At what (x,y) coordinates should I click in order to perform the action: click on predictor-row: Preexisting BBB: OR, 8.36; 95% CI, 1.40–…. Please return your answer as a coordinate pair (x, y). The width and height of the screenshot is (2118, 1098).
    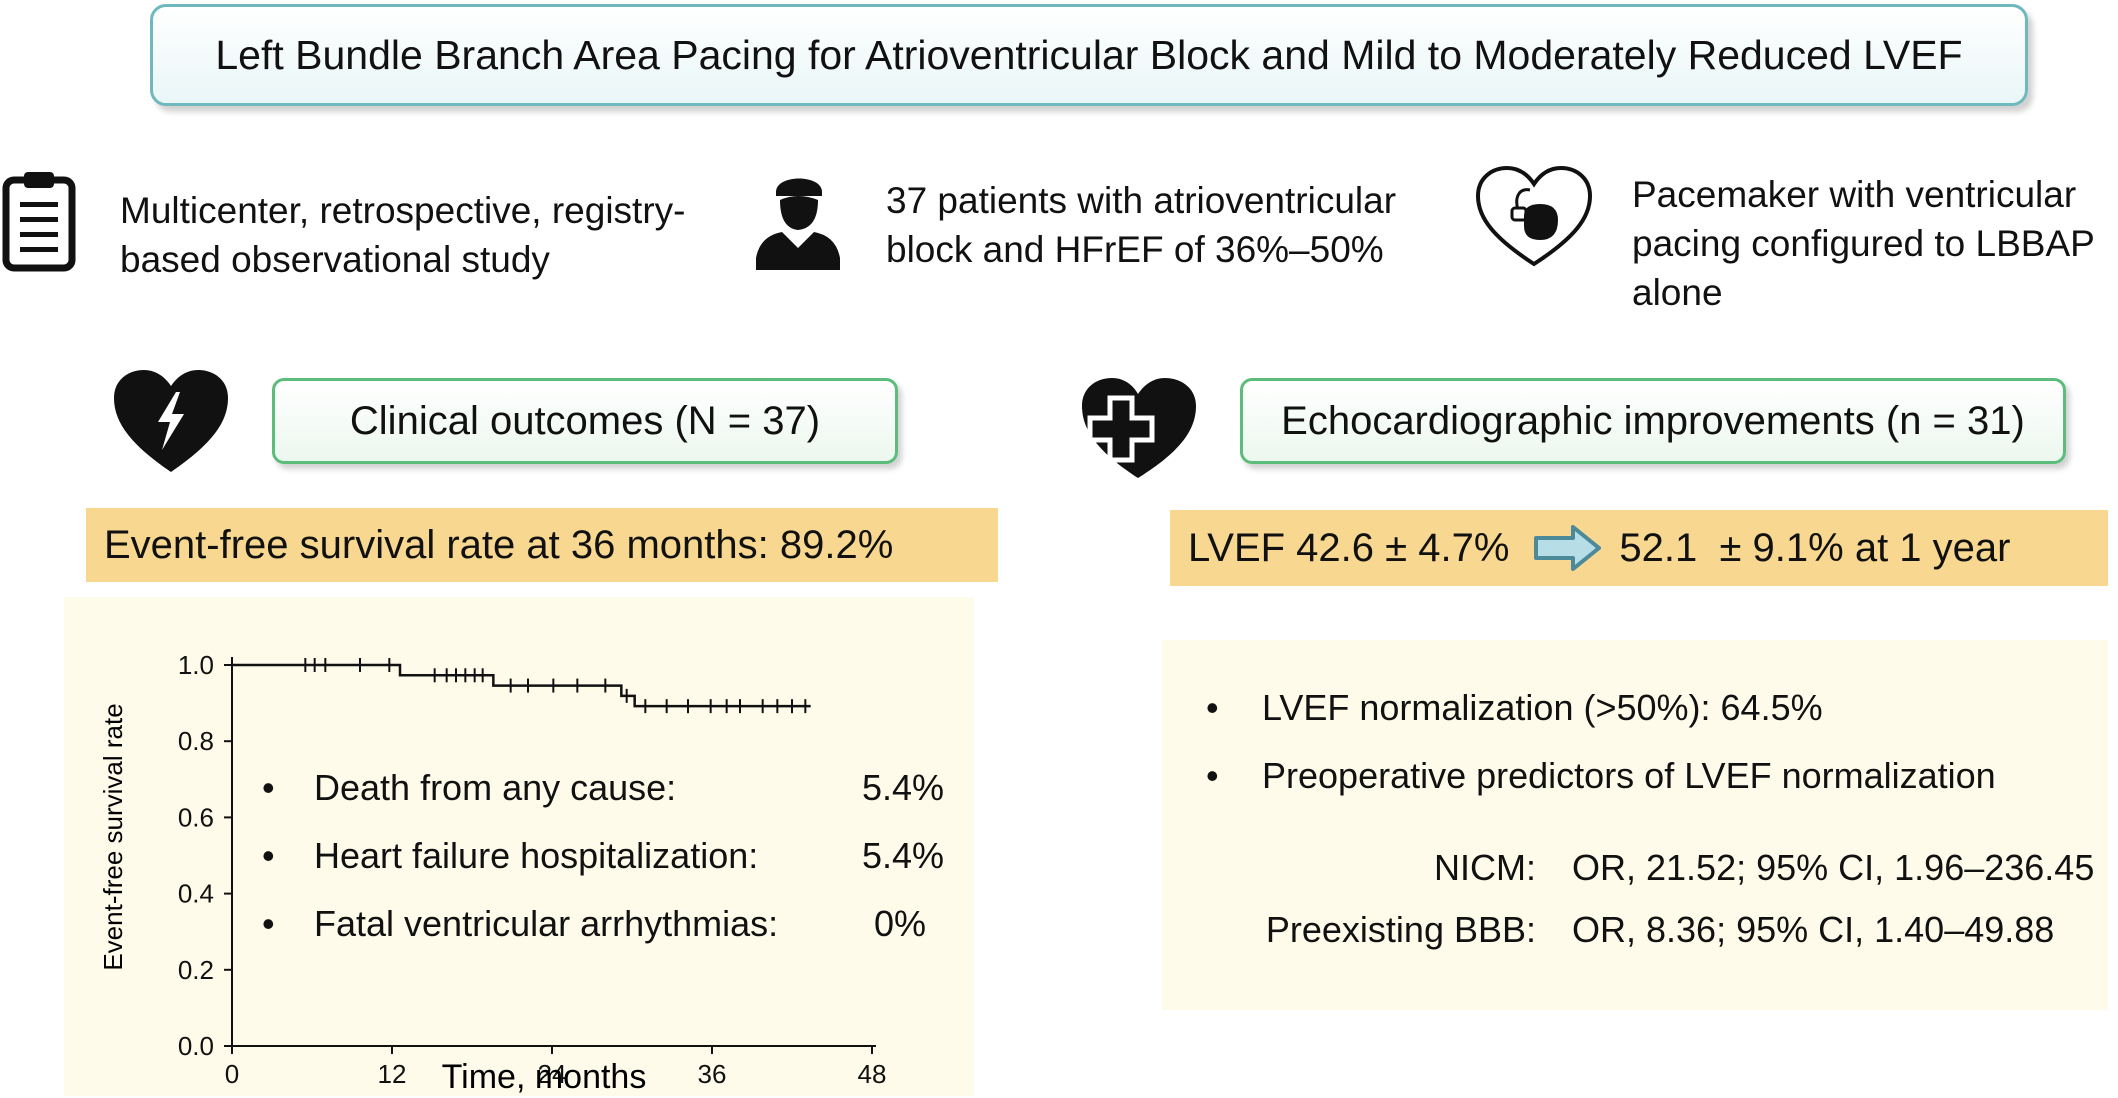
    Looking at the image, I should click on (1650, 930).